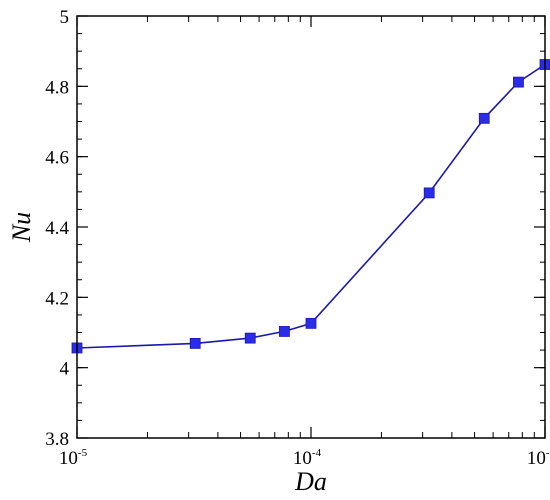 The image size is (550, 500). Describe the element at coordinates (21, 227) in the screenshot. I see `y-axis-title: Nu` at that location.